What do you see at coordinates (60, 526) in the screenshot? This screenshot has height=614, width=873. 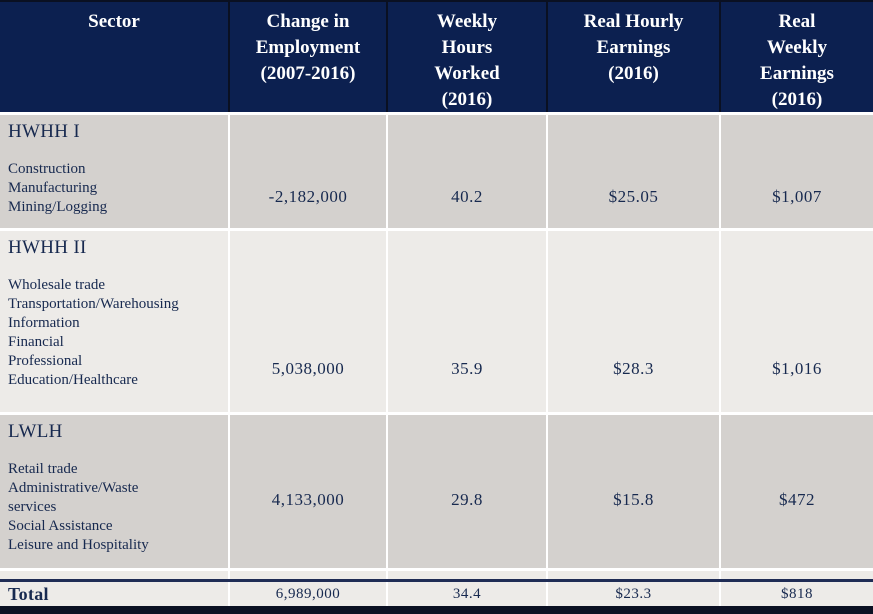 I see `industry-item: Social Assistance` at bounding box center [60, 526].